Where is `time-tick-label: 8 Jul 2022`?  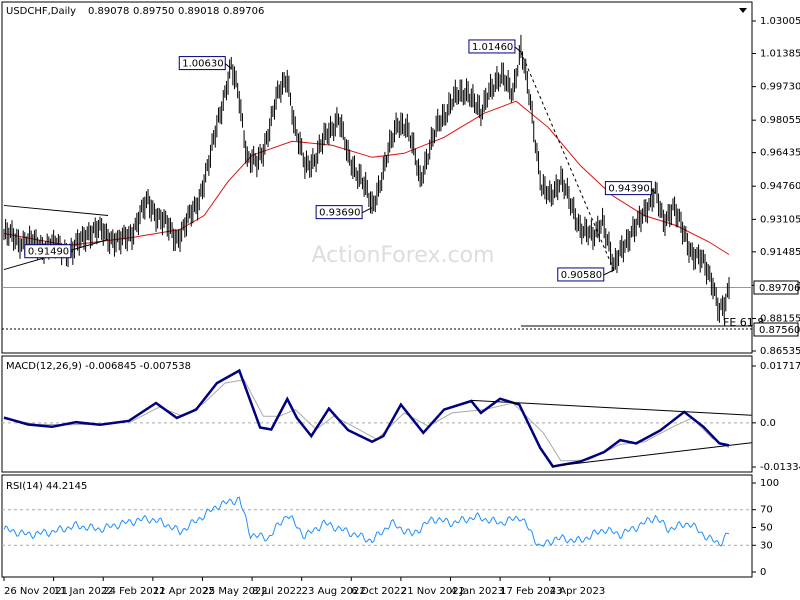 time-tick-label: 8 Jul 2022 is located at coordinates (277, 591).